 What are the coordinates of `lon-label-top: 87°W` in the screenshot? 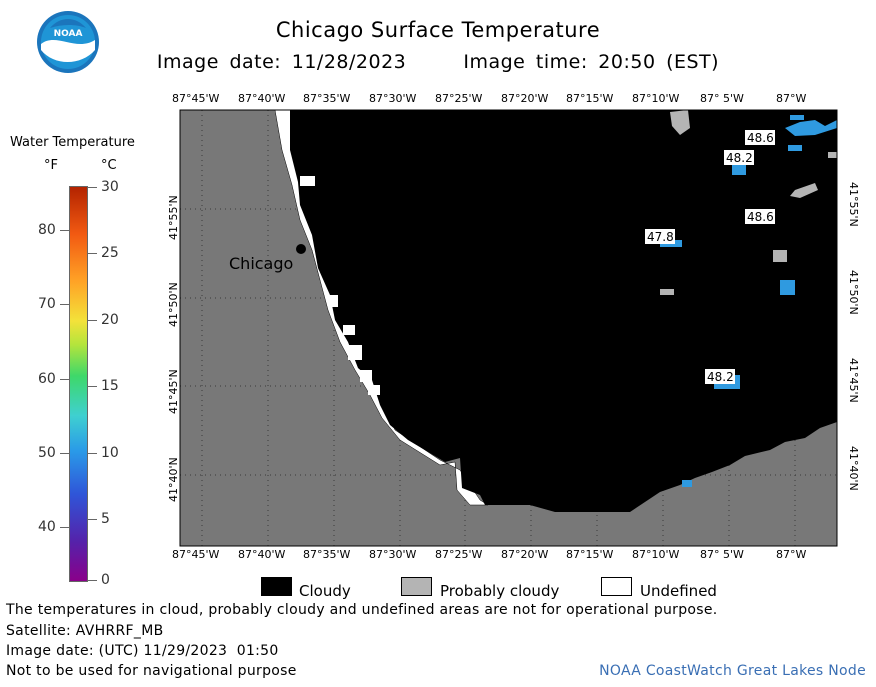 It's located at (791, 98).